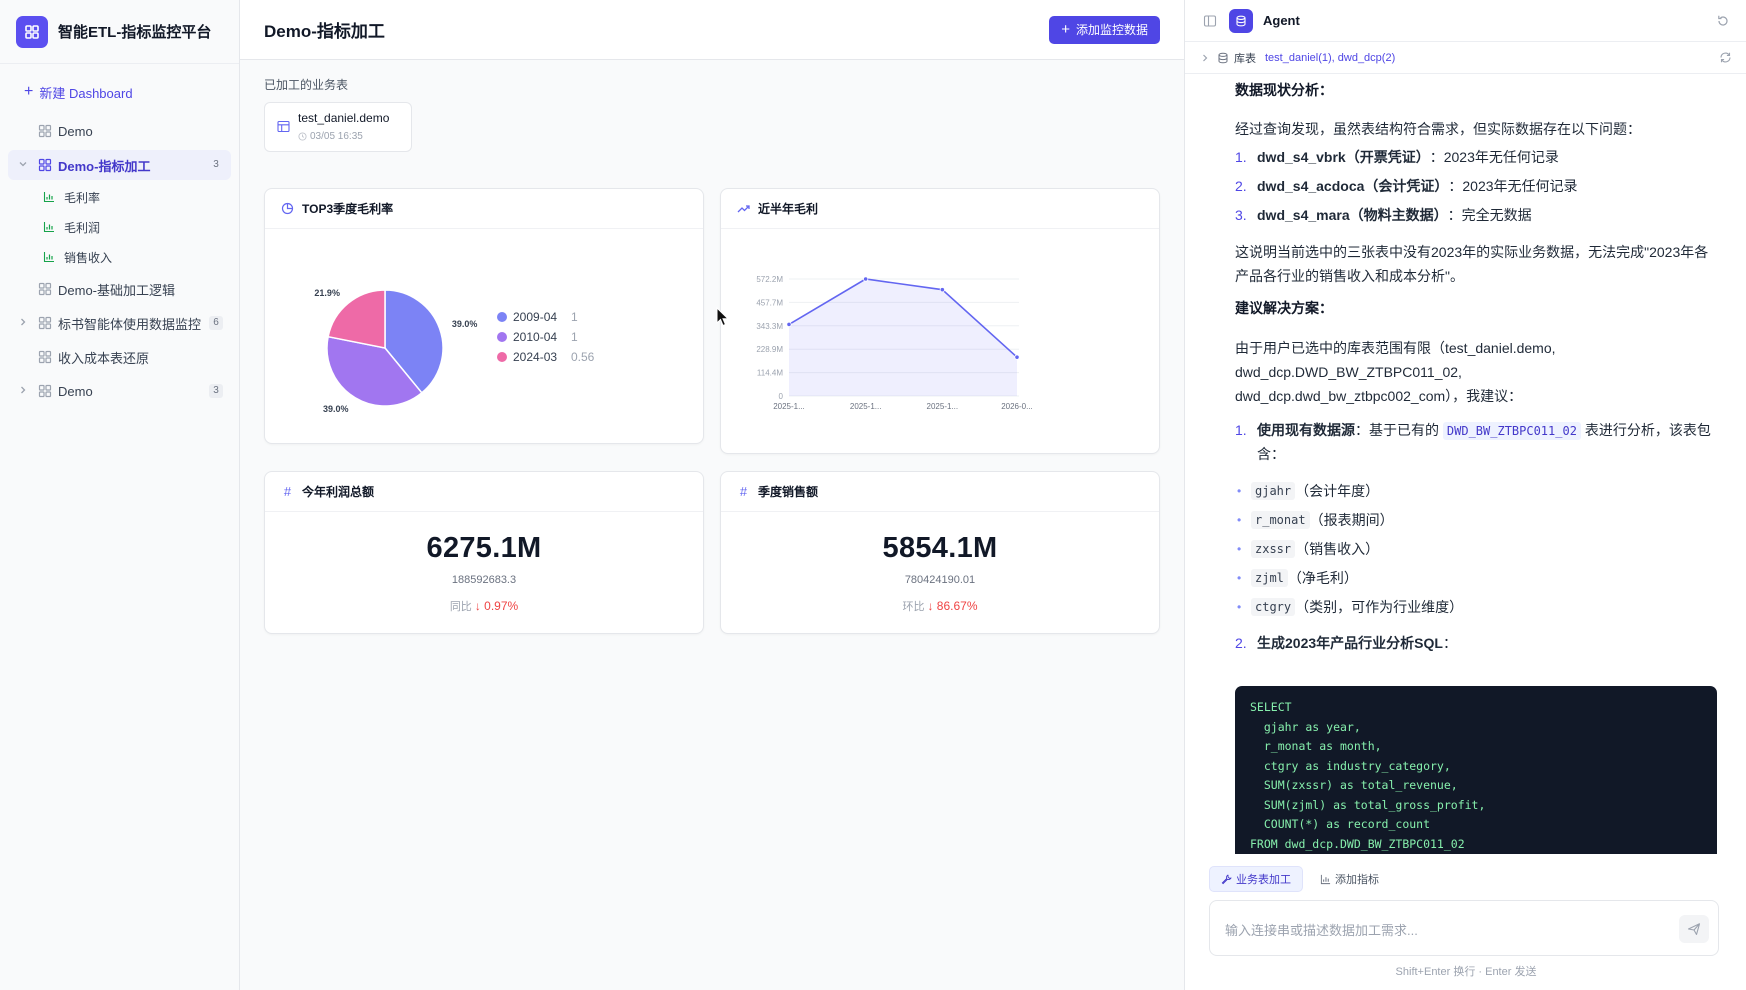 The height and width of the screenshot is (990, 1746). Describe the element at coordinates (82, 197) in the screenshot. I see `sidebar-subitem-label: 毛利率` at that location.